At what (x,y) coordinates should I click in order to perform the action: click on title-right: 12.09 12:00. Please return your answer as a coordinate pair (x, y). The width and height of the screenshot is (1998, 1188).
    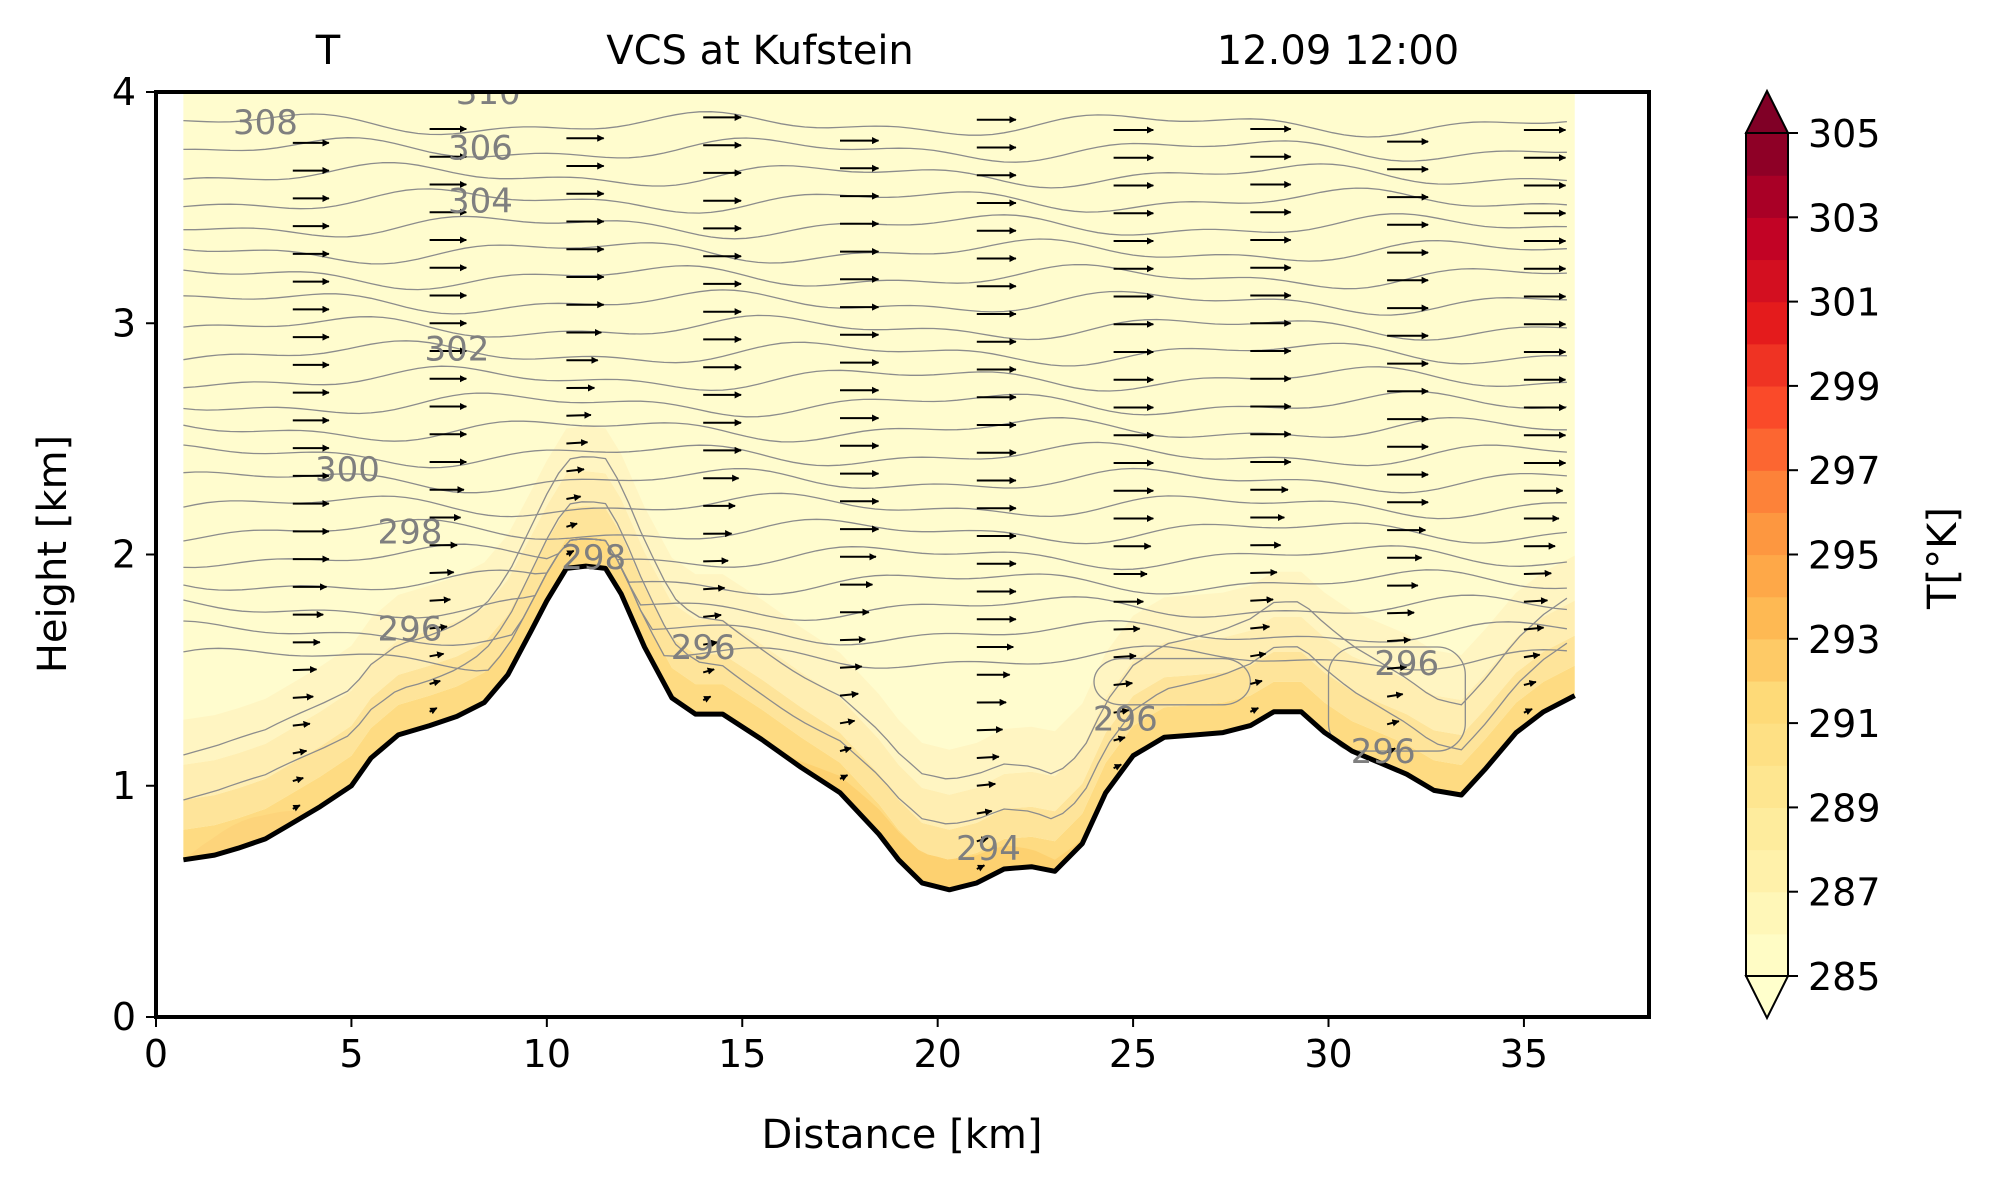
    Looking at the image, I should click on (1338, 51).